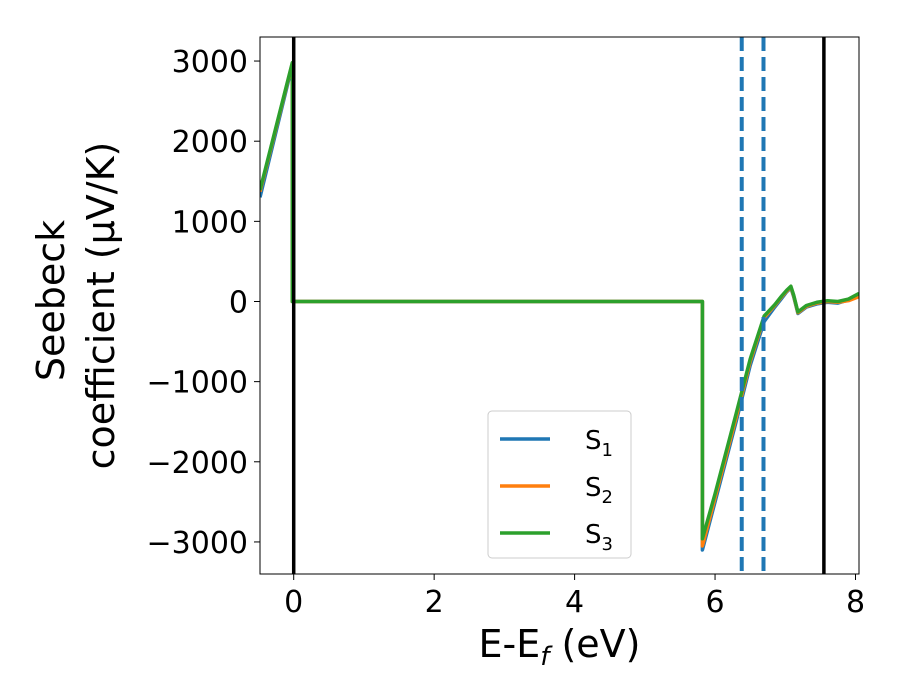 The image size is (900, 700). Describe the element at coordinates (510, 644) in the screenshot. I see `x-axis-label-main: E-E` at that location.